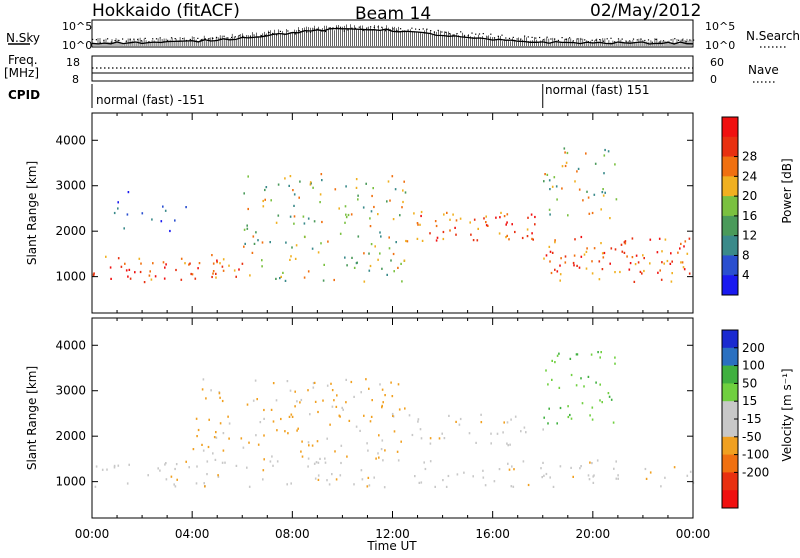  Describe the element at coordinates (739, 206) in the screenshot. I see `power-colorbar: 4 8 12 16 20 24 28` at that location.